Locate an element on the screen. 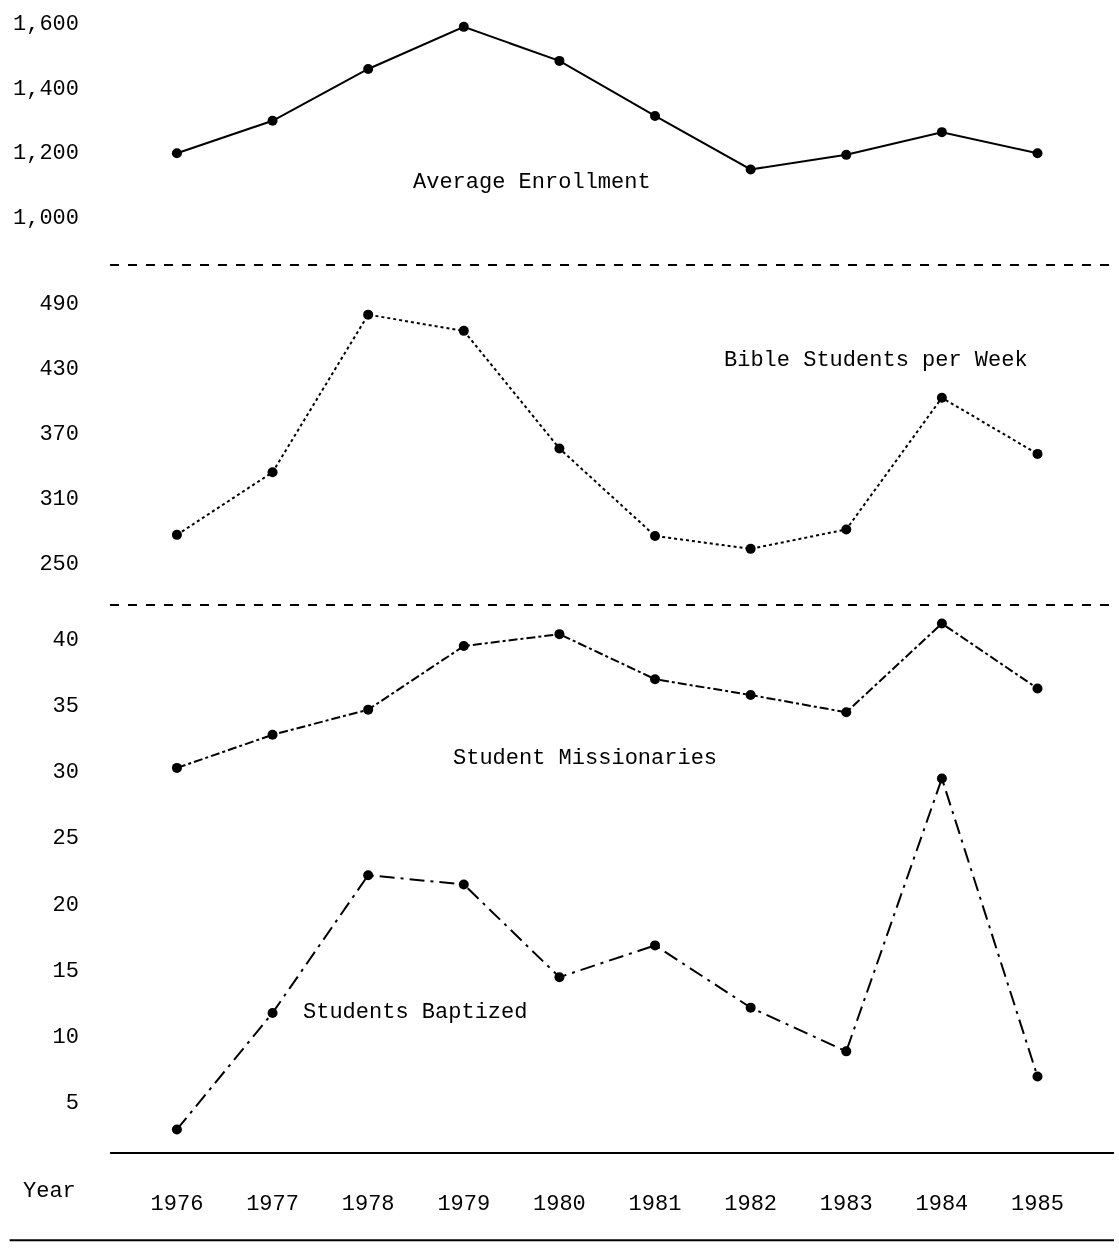  y-tick-label: 1,400 is located at coordinates (45, 89).